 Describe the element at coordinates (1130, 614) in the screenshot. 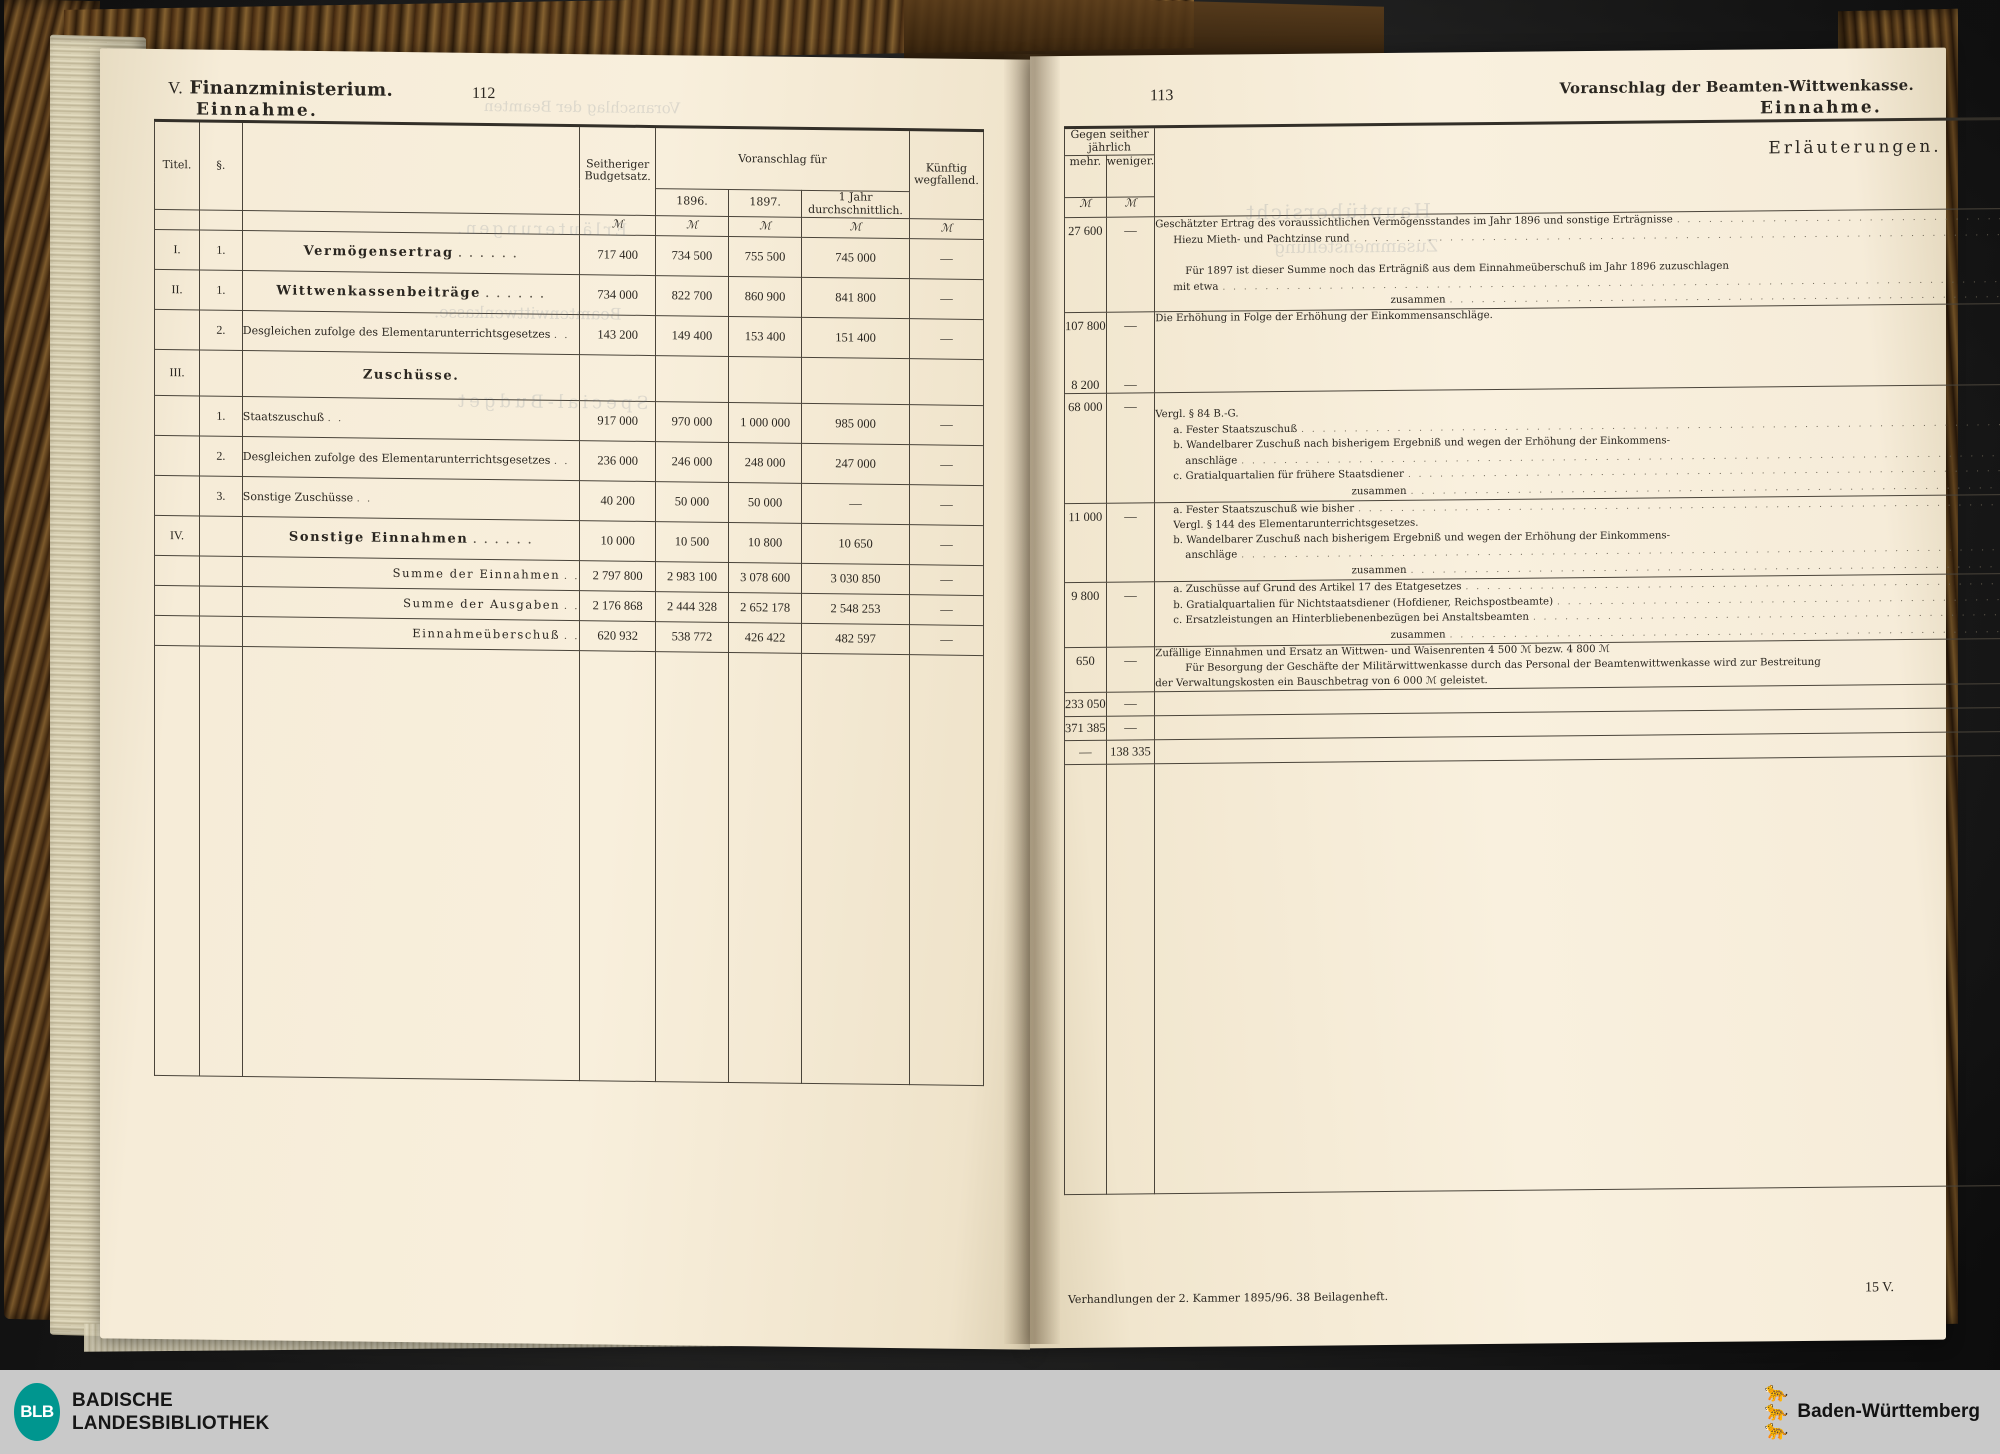

I see `cell-weniger: —` at that location.